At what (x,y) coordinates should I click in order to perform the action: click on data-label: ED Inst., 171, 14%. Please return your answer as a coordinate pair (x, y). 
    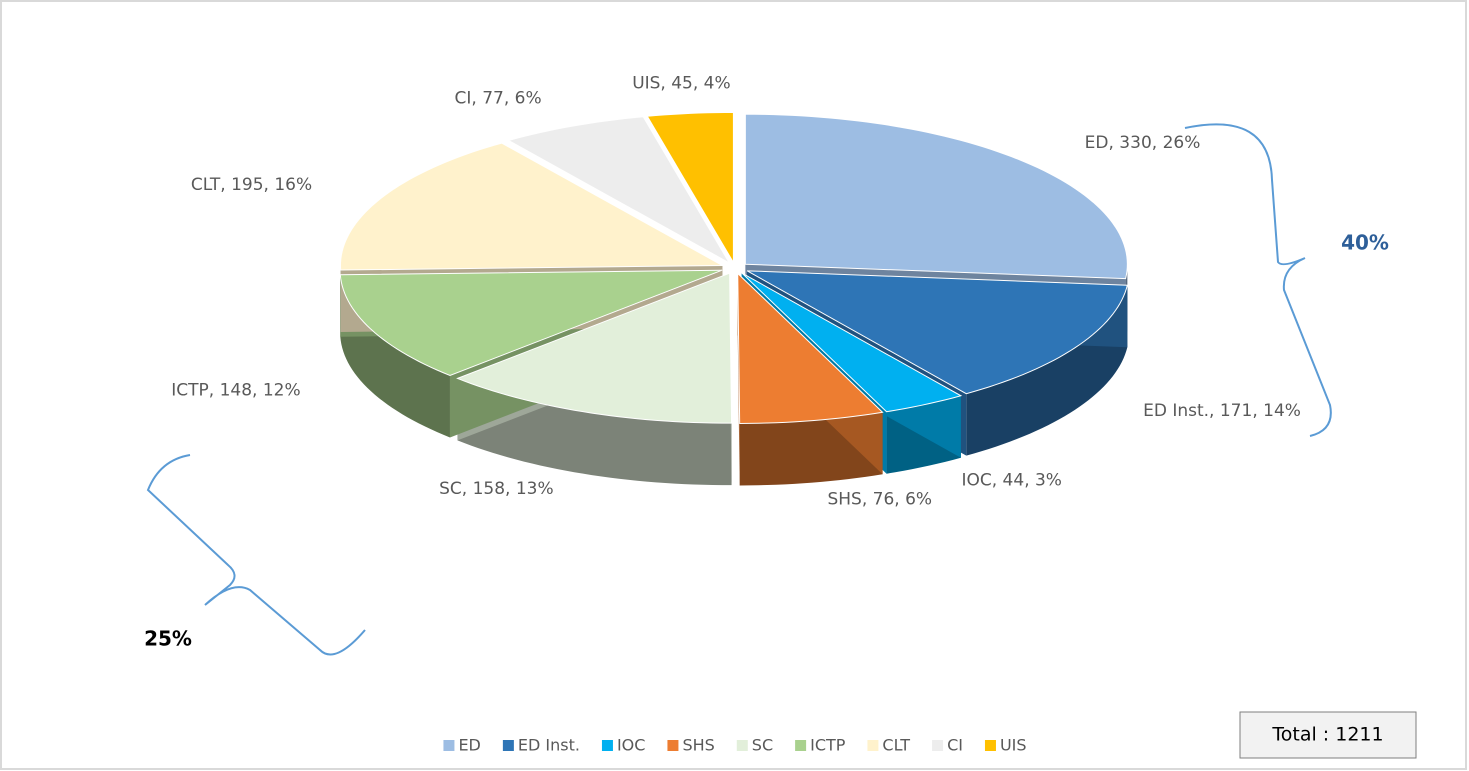
    Looking at the image, I should click on (1222, 411).